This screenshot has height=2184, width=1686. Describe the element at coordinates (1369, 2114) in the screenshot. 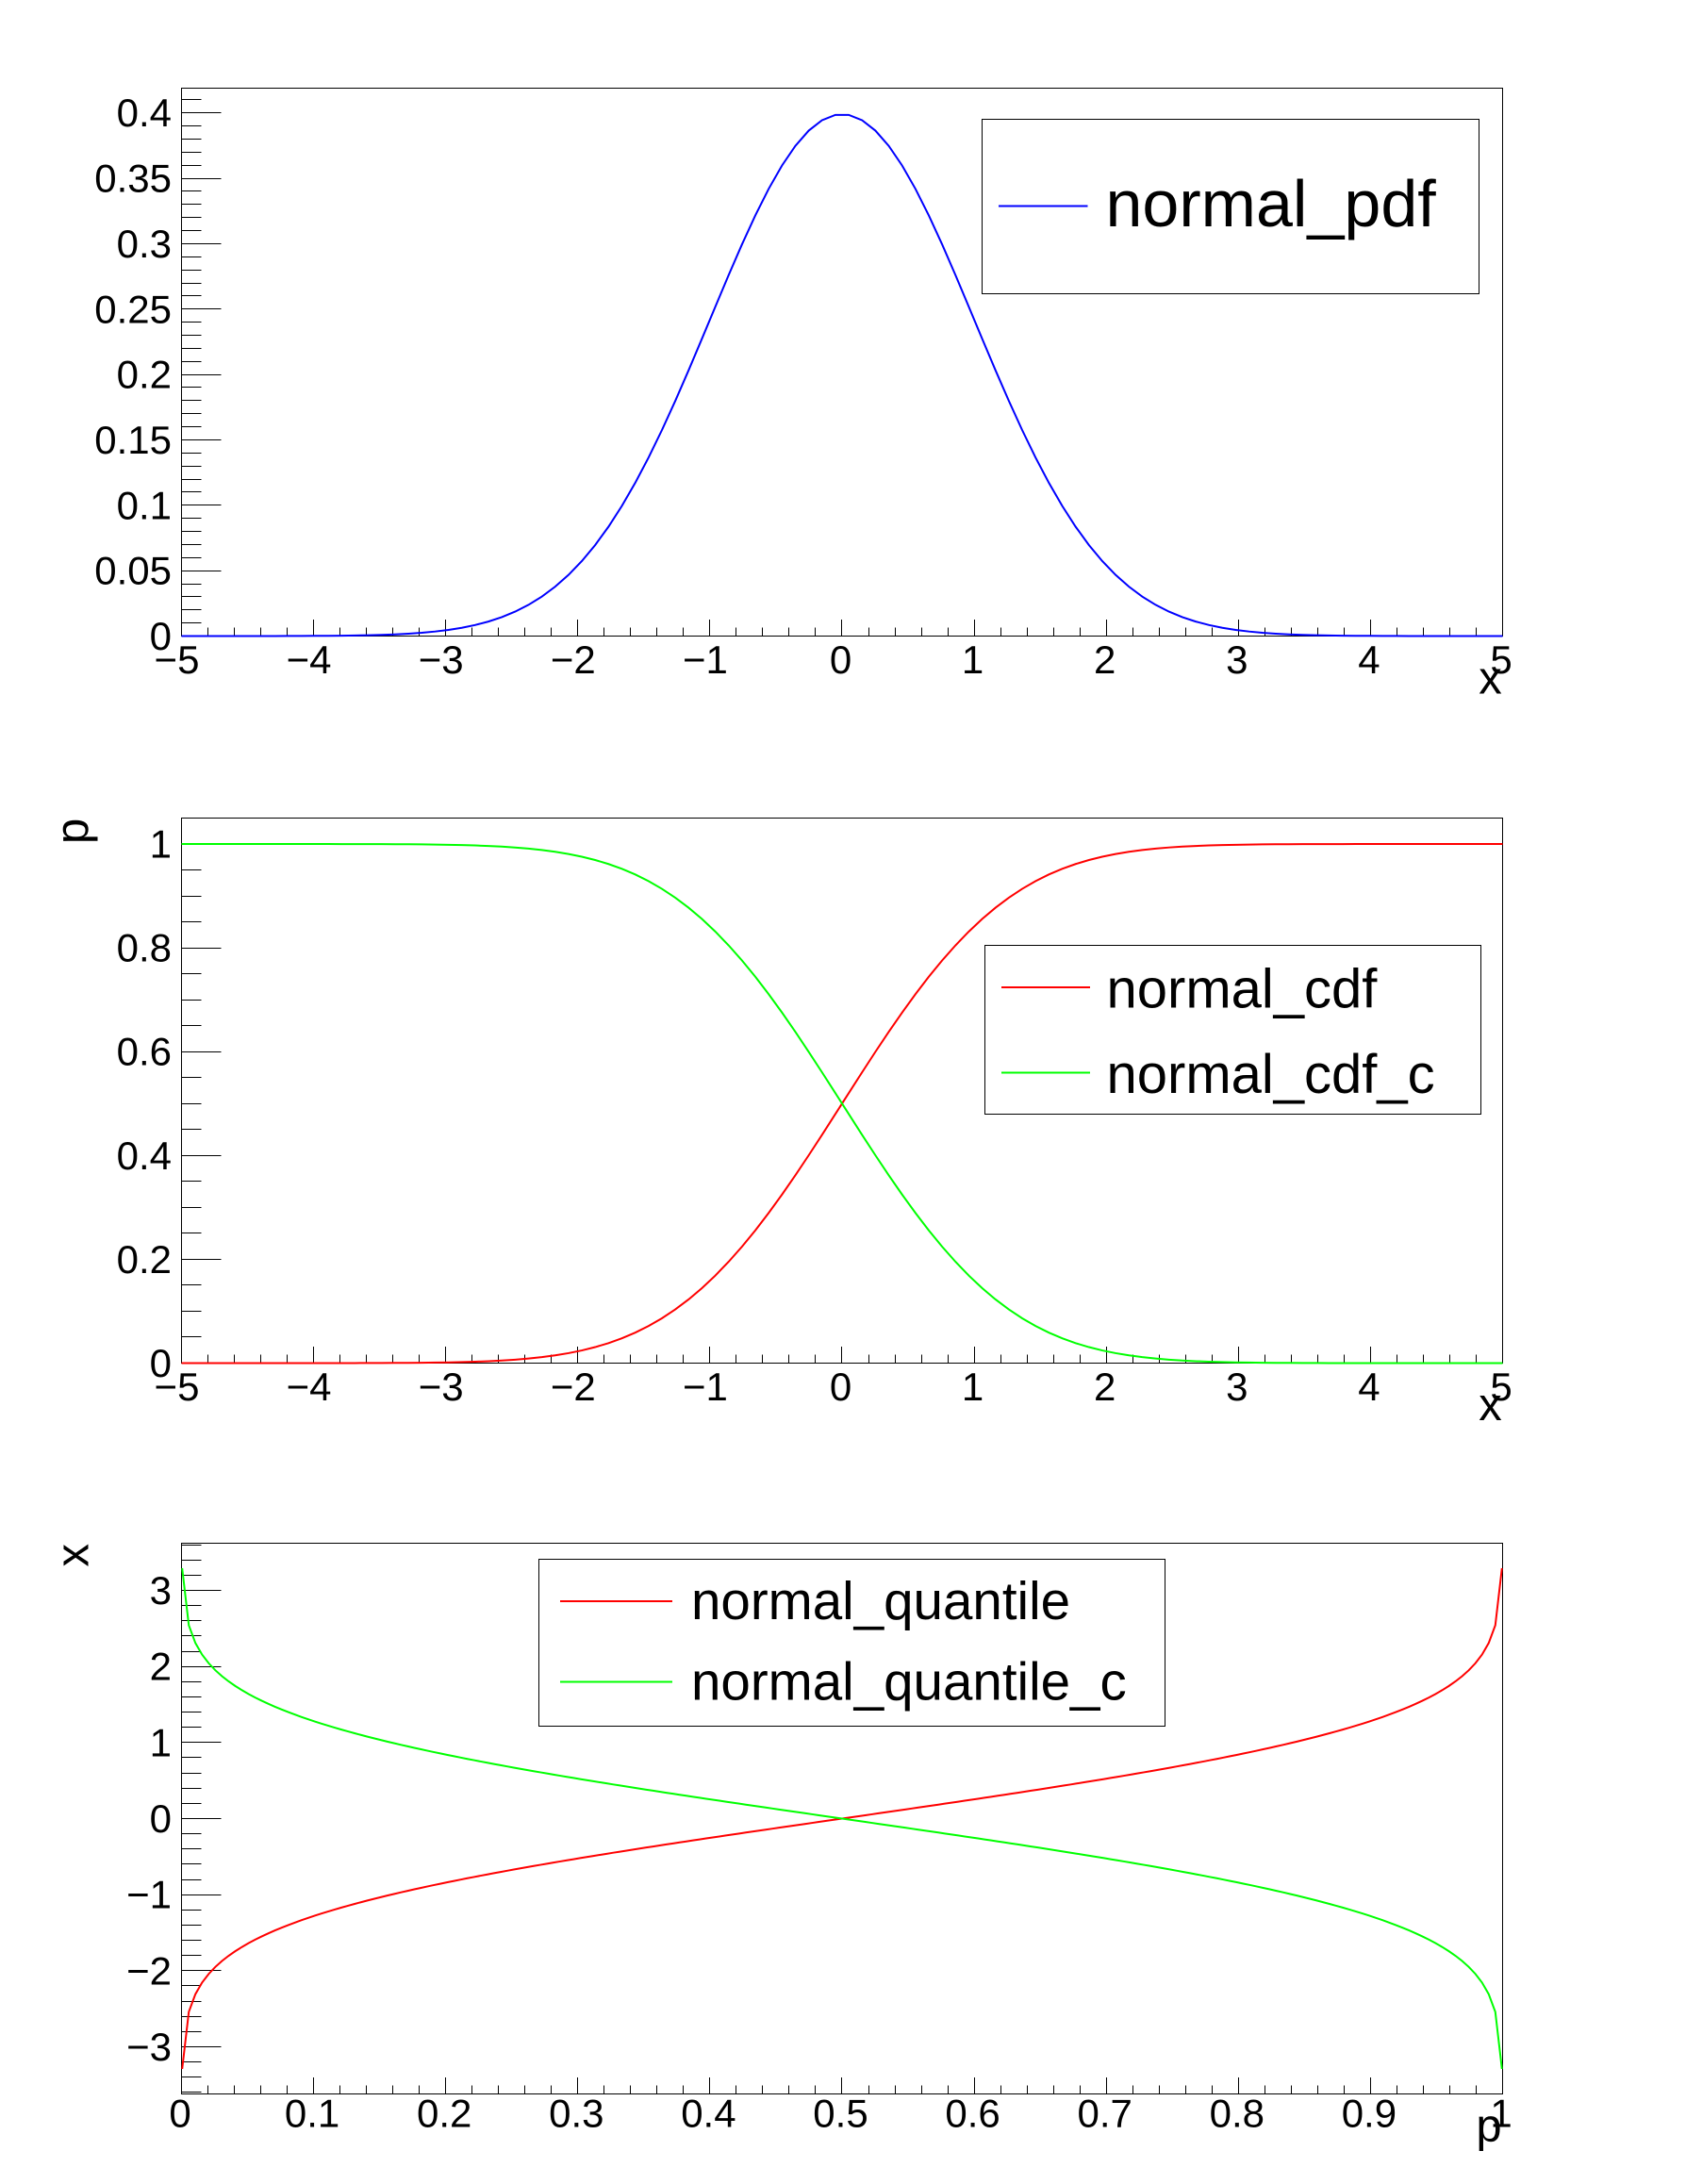

I see `svg-text: 0.9` at that location.